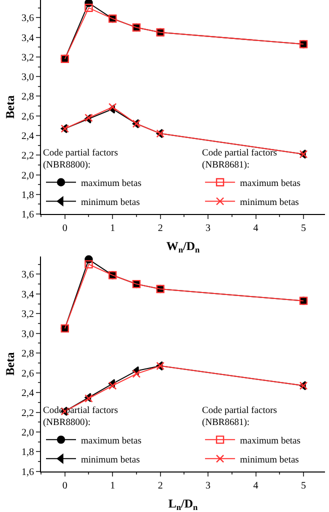 Image resolution: width=329 pixels, height=512 pixels. I want to click on x-axis-title: W$_{n}$/D$_{n}$, so click(183, 246).